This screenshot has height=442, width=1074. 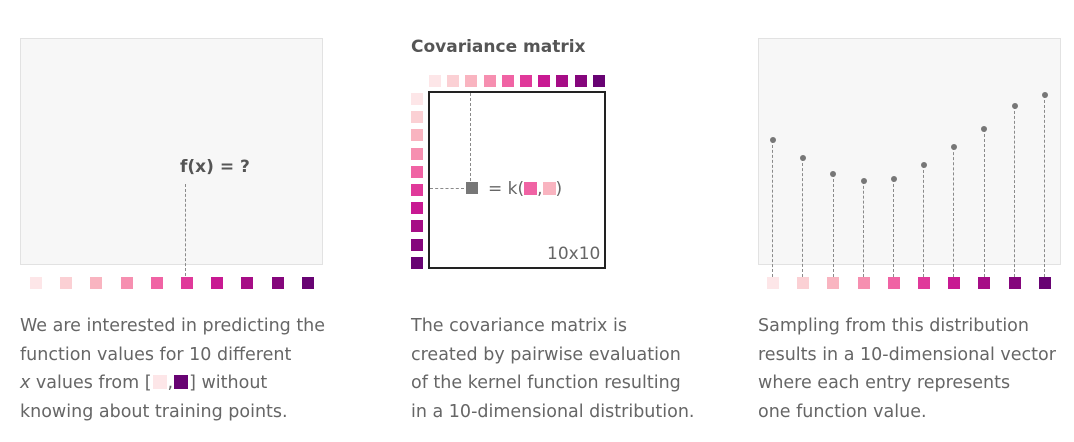 I want to click on caption-text-end: ] without, so click(x=228, y=383).